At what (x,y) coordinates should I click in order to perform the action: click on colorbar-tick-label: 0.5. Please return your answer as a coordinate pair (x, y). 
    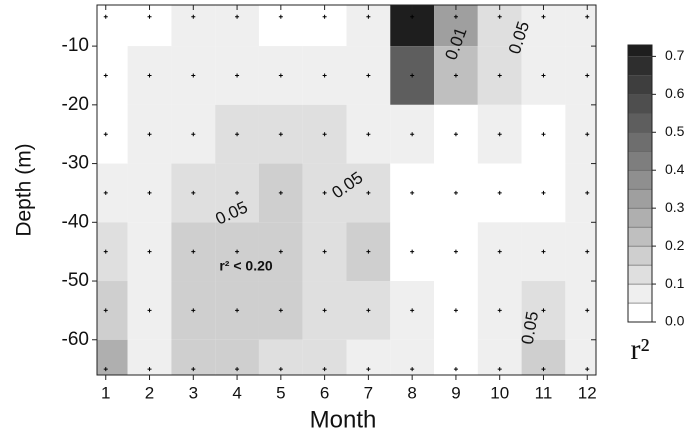
    Looking at the image, I should click on (675, 131).